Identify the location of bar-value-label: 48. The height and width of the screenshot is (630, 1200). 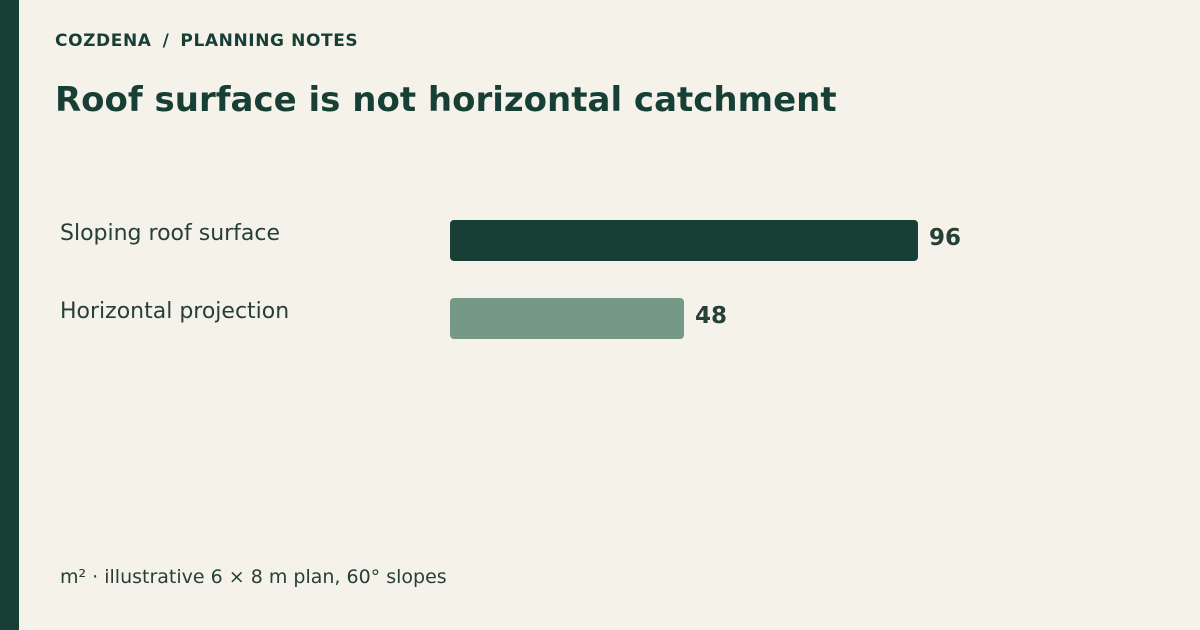
(711, 316).